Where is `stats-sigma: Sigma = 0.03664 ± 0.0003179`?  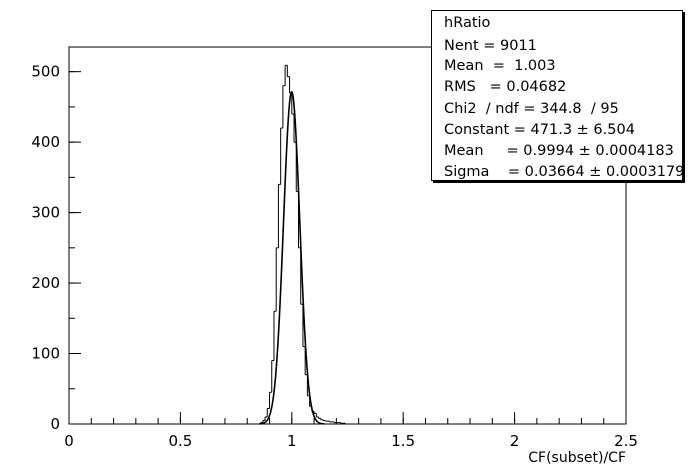
stats-sigma: Sigma = 0.03664 ± 0.0003179 is located at coordinates (564, 172).